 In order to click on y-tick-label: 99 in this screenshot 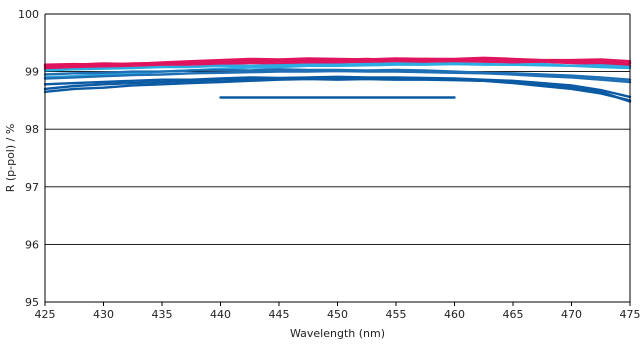, I will do `click(32, 72)`.